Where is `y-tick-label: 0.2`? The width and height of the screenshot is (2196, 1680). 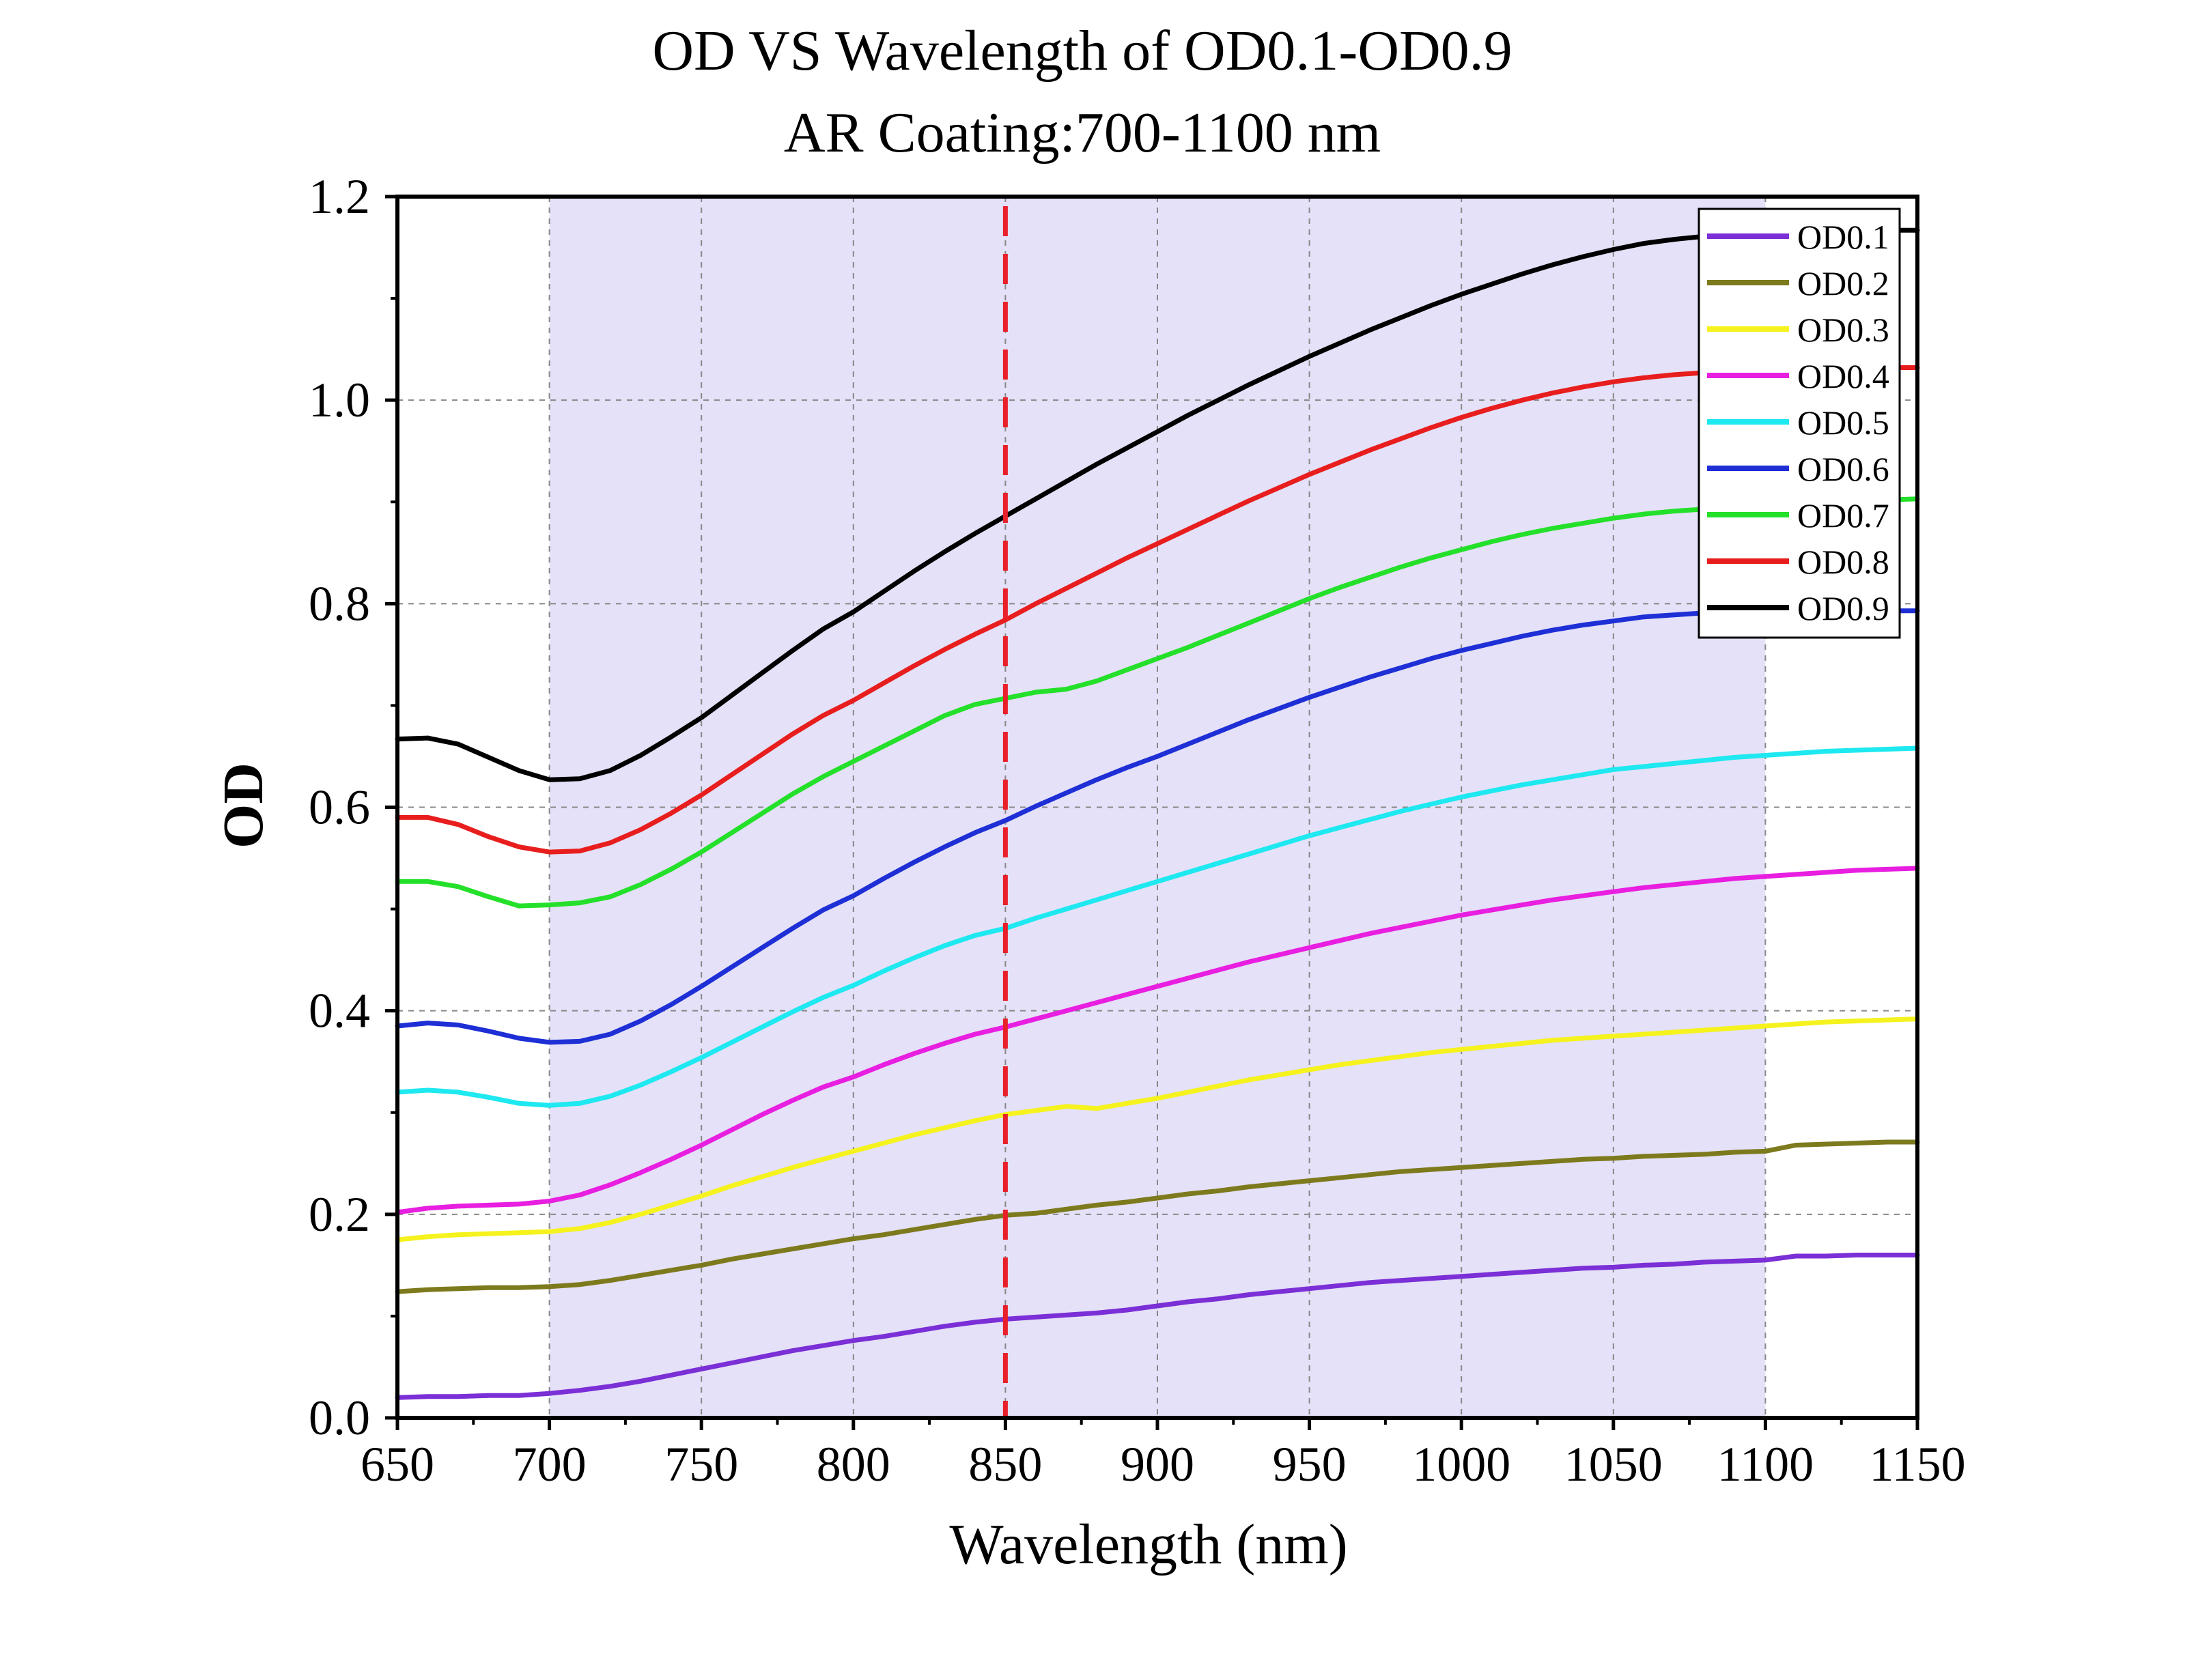 y-tick-label: 0.2 is located at coordinates (339, 1214).